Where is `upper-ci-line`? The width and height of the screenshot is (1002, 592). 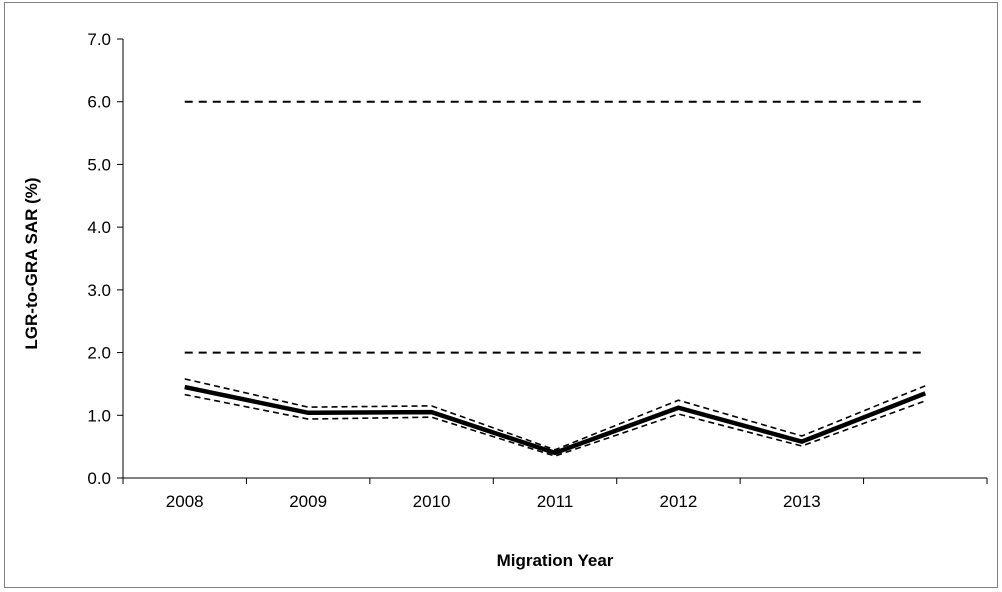
upper-ci-line is located at coordinates (555, 414).